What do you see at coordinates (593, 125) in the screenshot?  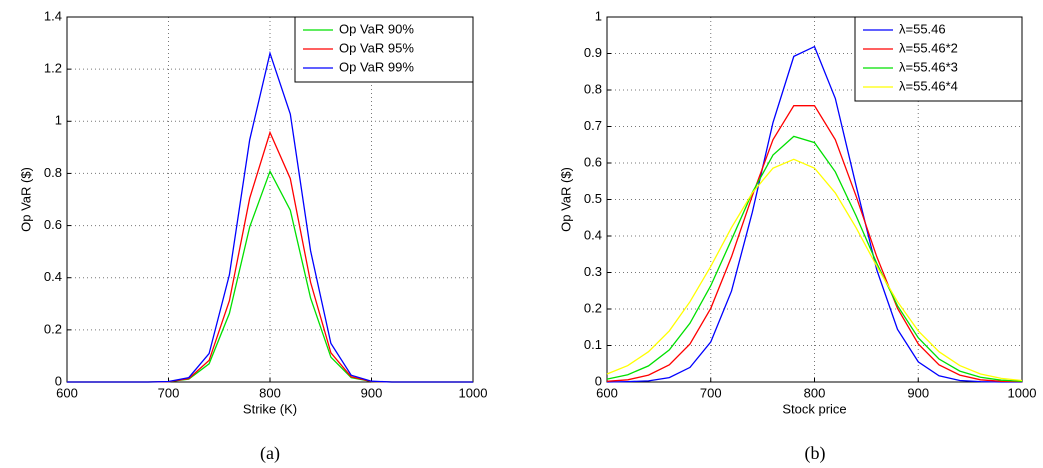 I see `y-tick-label: 0.7` at bounding box center [593, 125].